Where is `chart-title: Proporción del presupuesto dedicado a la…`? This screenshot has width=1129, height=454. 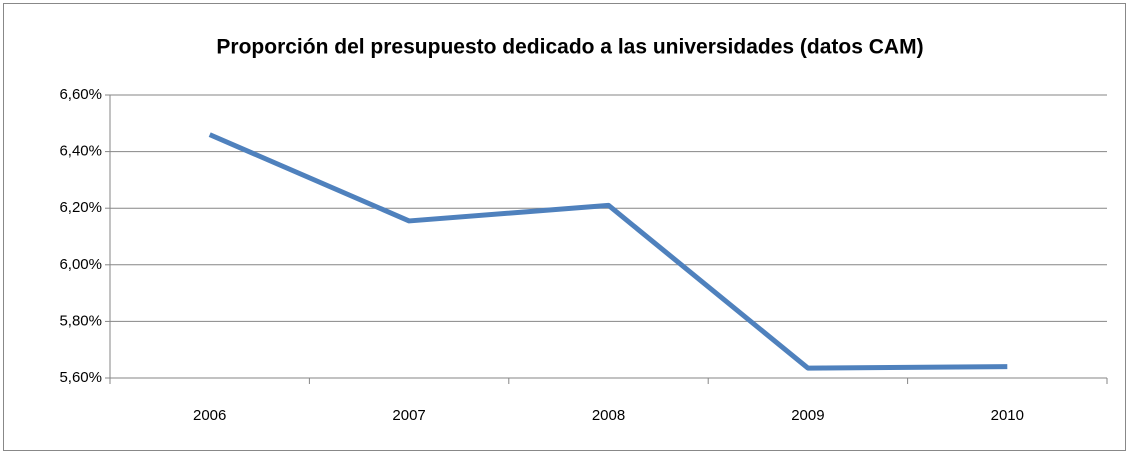
chart-title: Proporción del presupuesto dedicado a la… is located at coordinates (569, 47).